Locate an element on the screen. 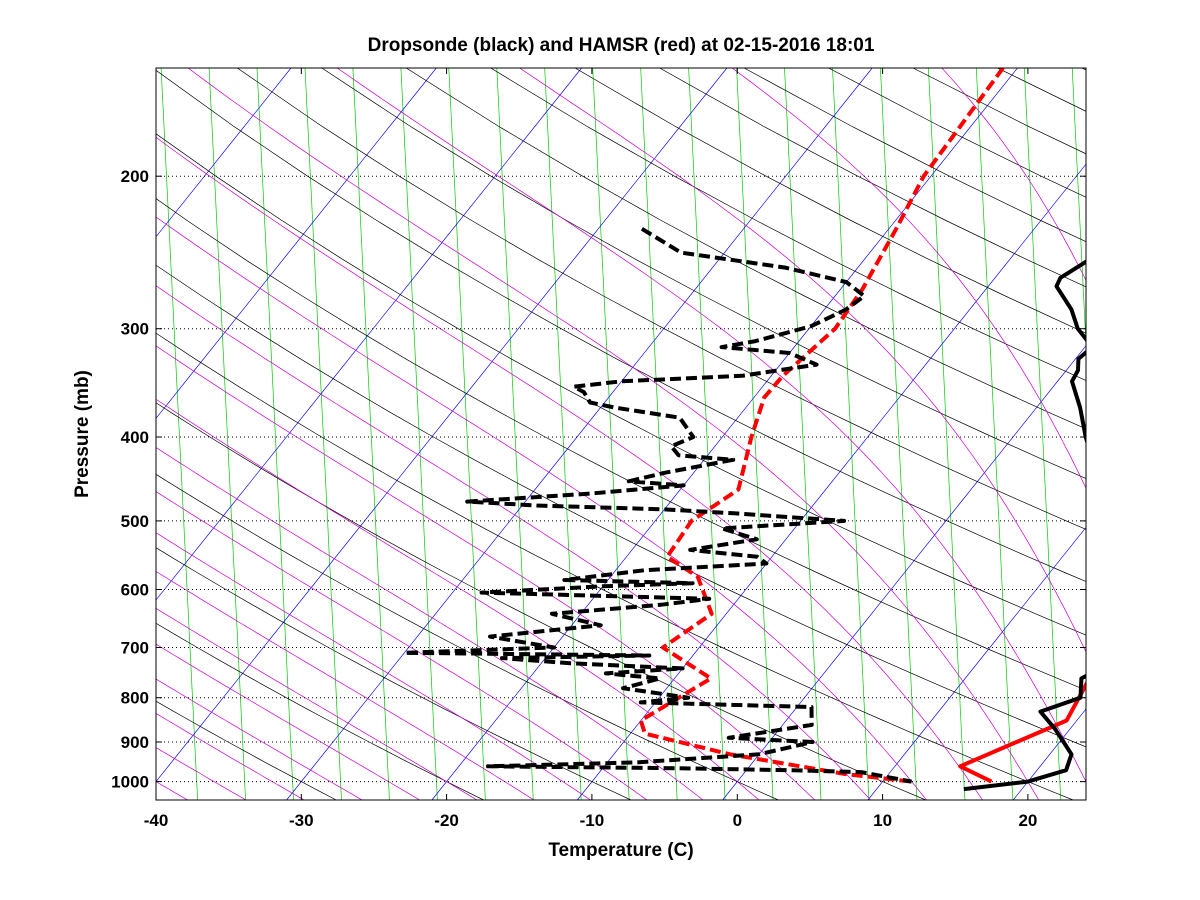 This screenshot has height=900, width=1200. y-tick-label: 400 is located at coordinates (135, 437).